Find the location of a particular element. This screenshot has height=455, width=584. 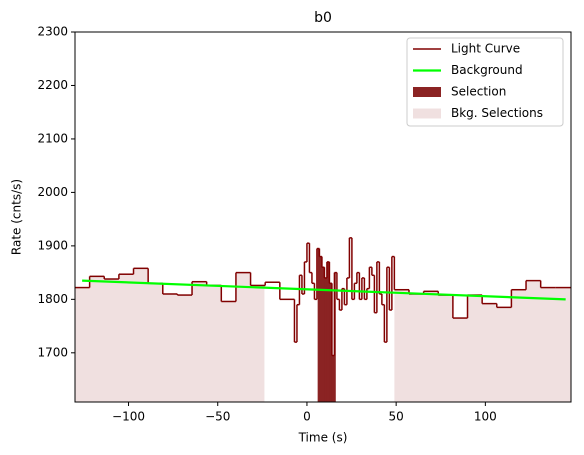

y-tick-label: 2200 is located at coordinates (52, 85).